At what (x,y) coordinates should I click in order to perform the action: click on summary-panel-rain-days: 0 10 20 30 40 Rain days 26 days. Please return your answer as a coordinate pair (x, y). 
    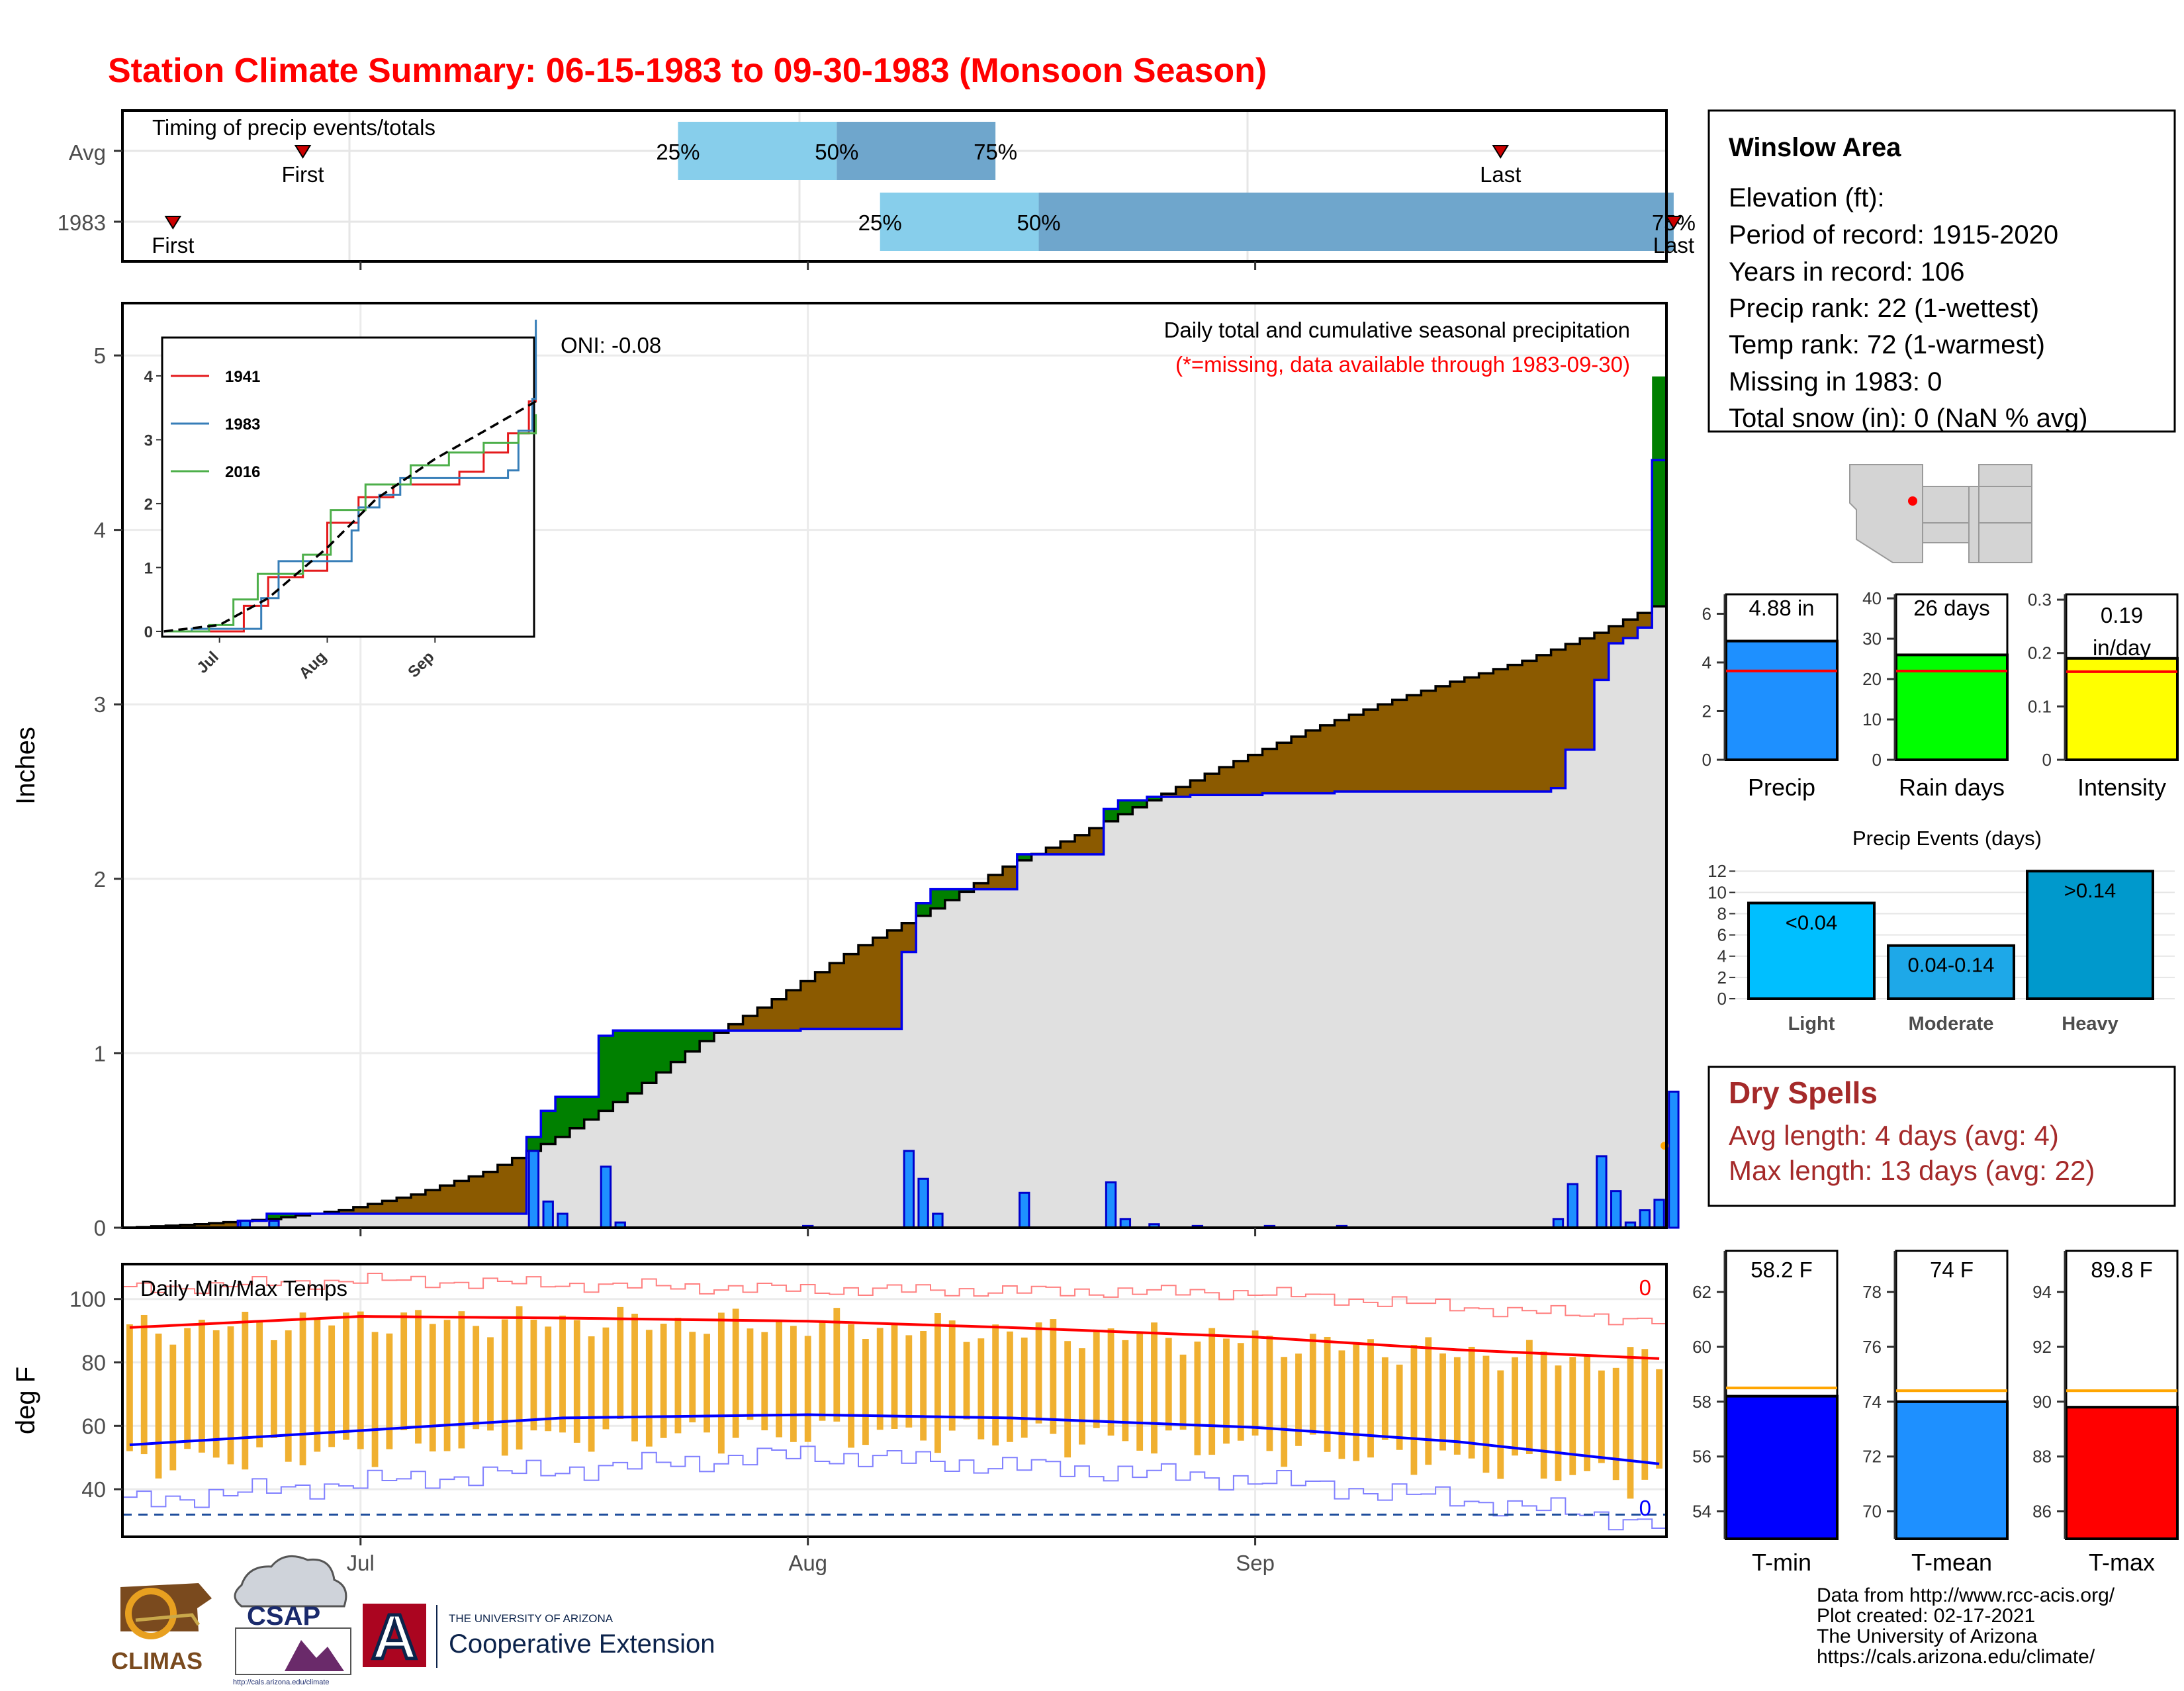
    Looking at the image, I should click on (1935, 694).